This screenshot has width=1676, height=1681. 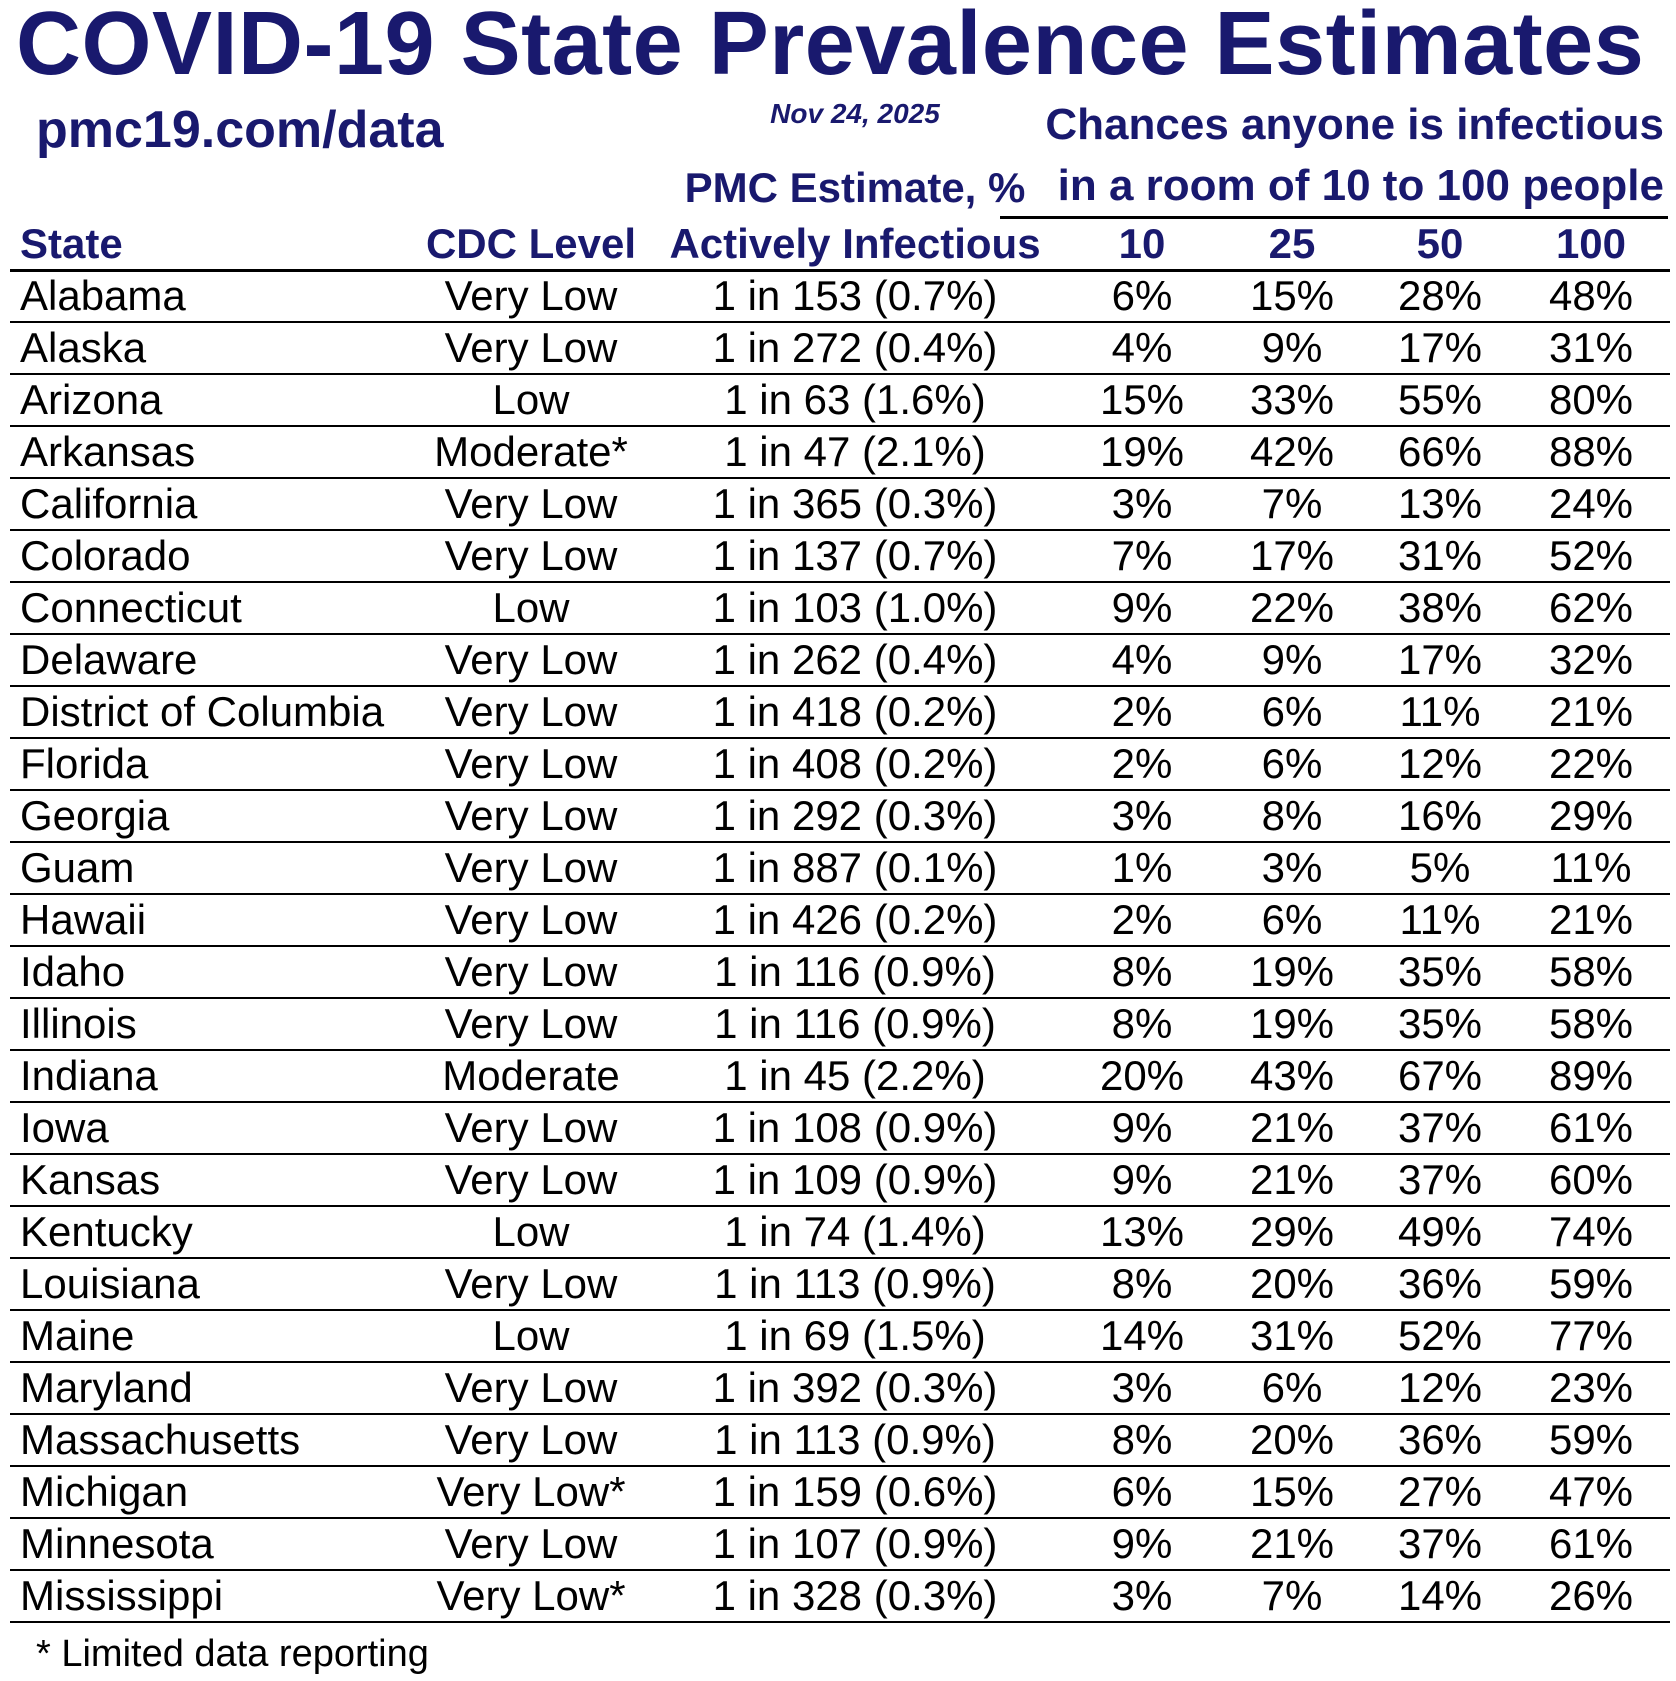 What do you see at coordinates (215, 1284) in the screenshot?
I see `state-cell: Louisiana` at bounding box center [215, 1284].